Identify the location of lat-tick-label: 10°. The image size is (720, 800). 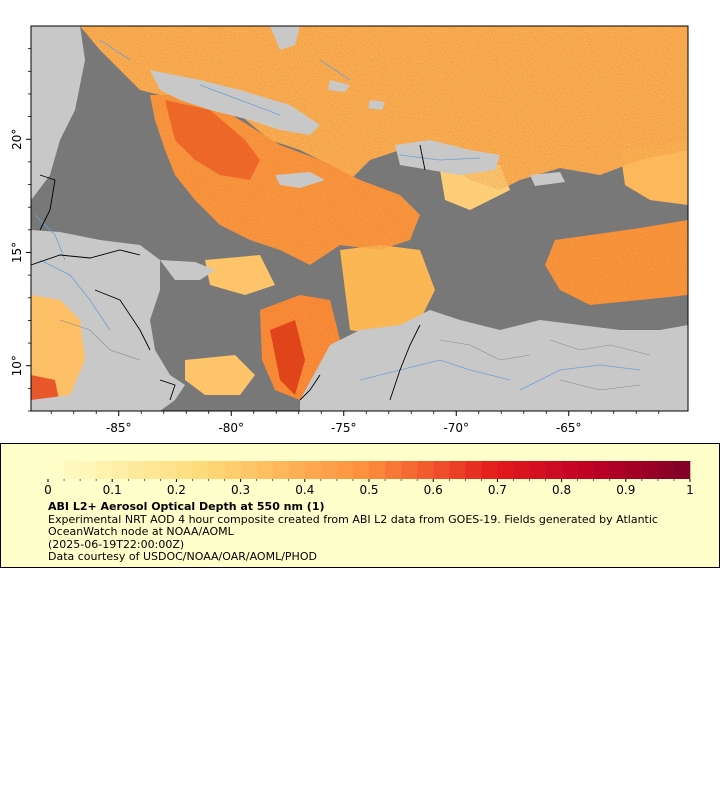
(17, 365).